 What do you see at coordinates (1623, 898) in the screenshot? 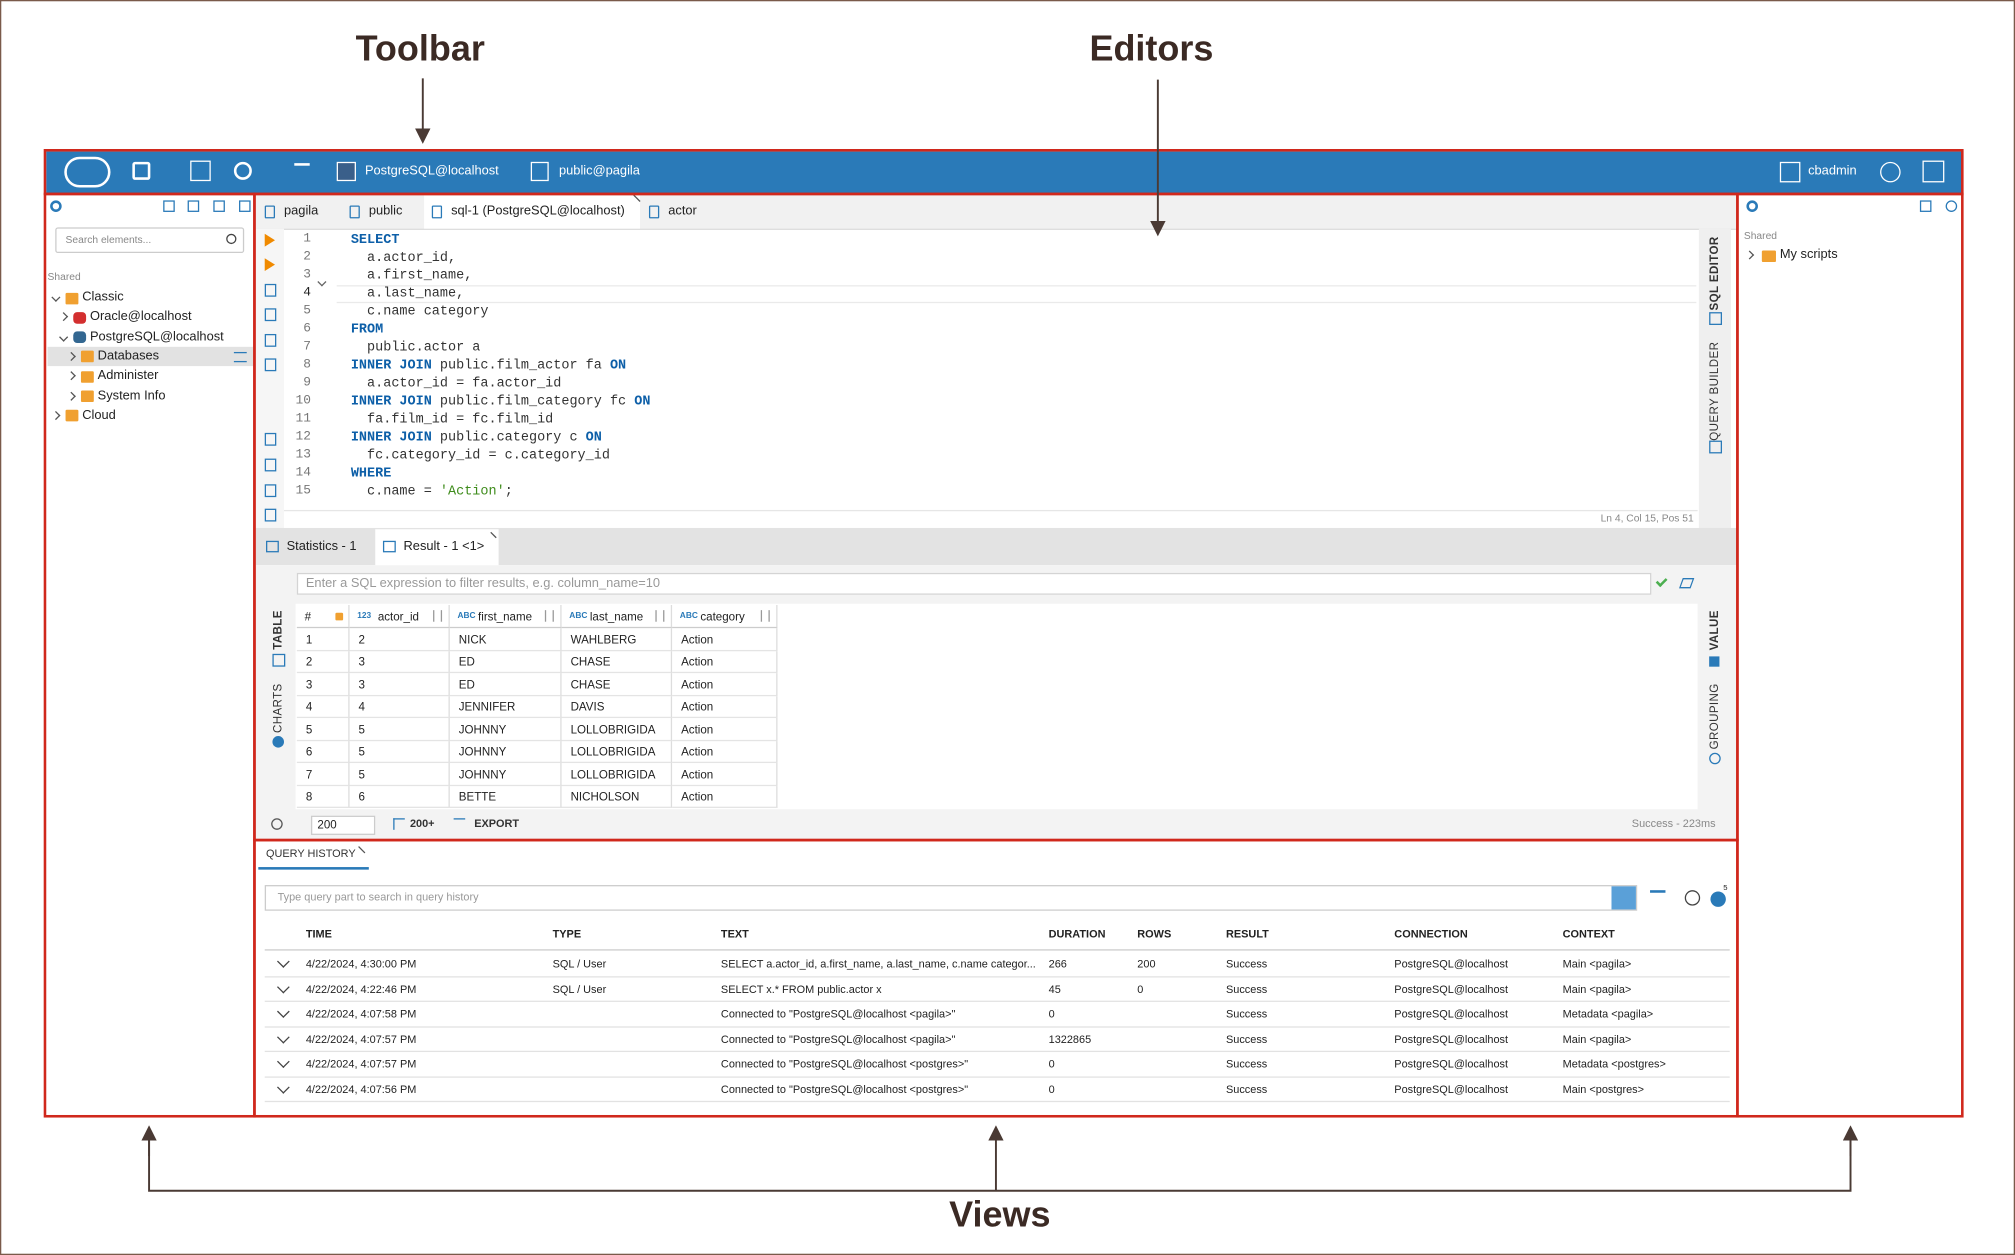
I see `search-button` at bounding box center [1623, 898].